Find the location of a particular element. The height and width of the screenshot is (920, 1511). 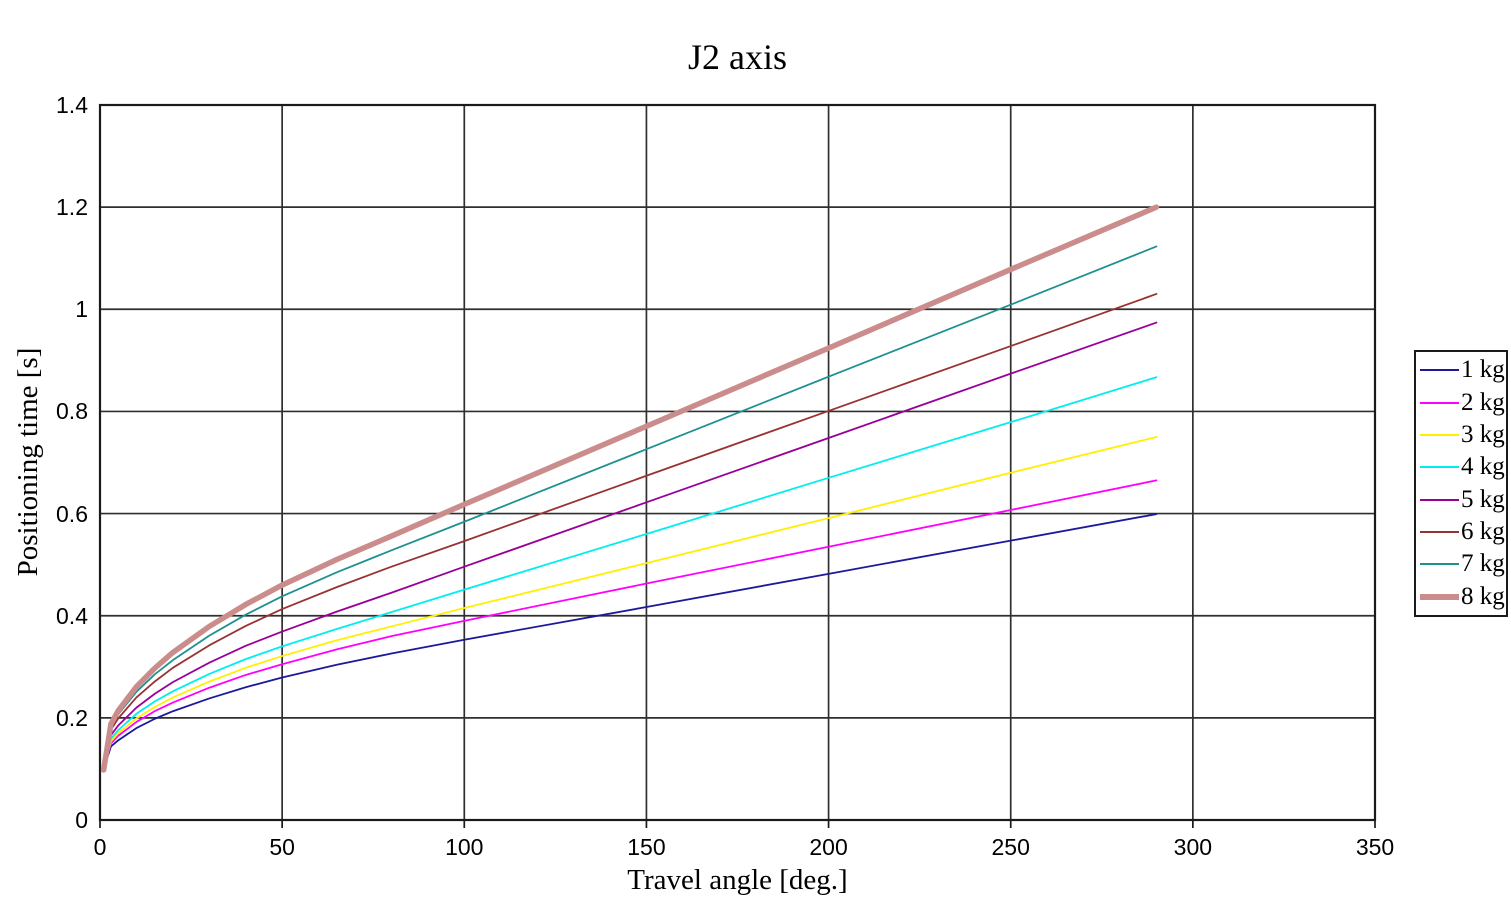

legend: 1 kg 2 kg 3 kg 4 kg 5 kg 6 kg 7 kg 8 kg is located at coordinates (1461, 483).